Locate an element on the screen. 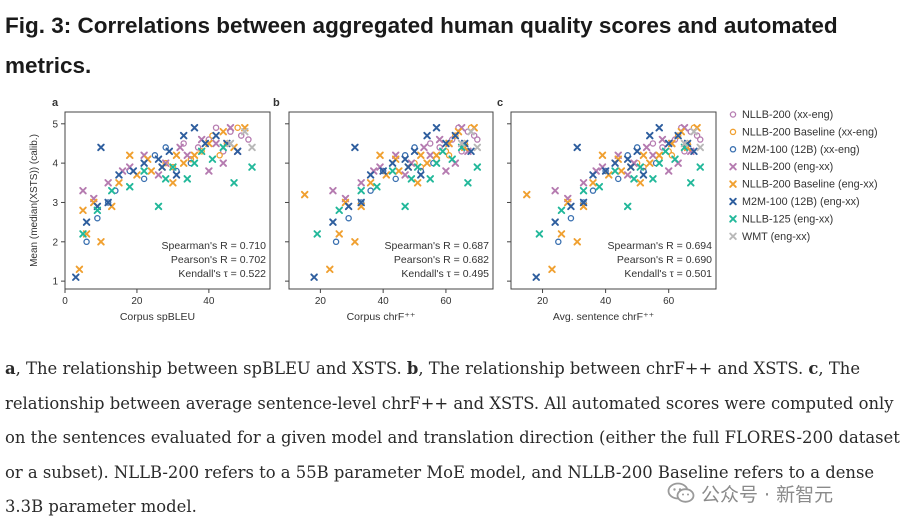  y-tick-label: 2 is located at coordinates (55, 242).